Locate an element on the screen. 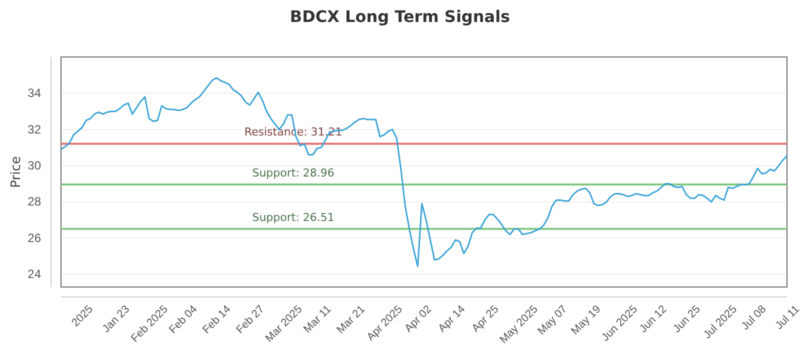 The width and height of the screenshot is (800, 350). y-tick-label: 26 is located at coordinates (35, 237).